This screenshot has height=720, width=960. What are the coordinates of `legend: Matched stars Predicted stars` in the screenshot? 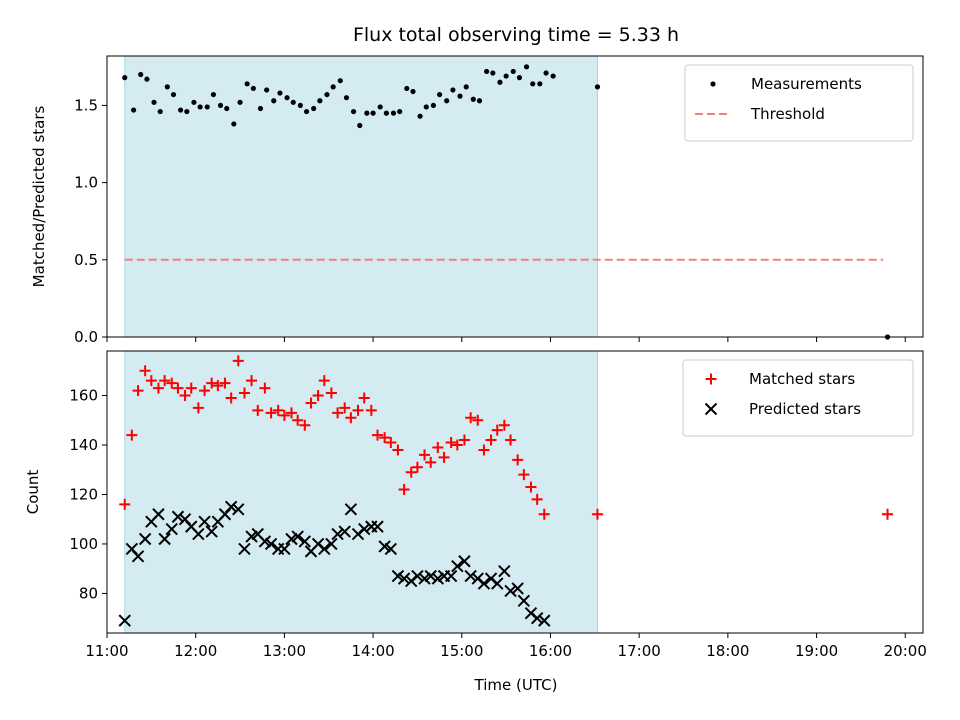 It's located at (798, 398).